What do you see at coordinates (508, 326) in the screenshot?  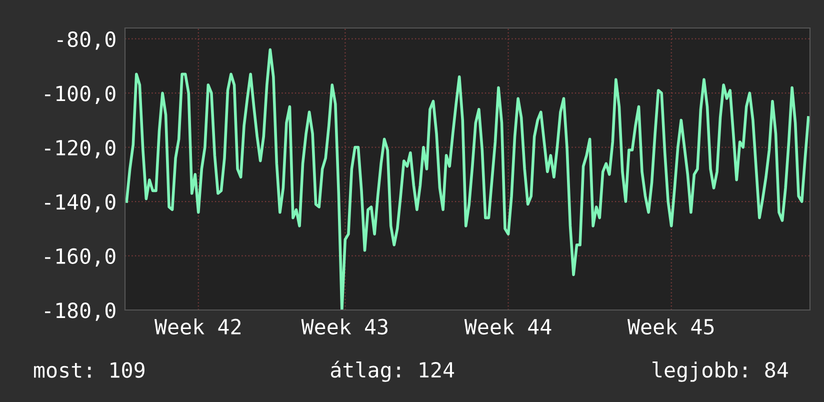 I see `x-tick-label: Week 44` at bounding box center [508, 326].